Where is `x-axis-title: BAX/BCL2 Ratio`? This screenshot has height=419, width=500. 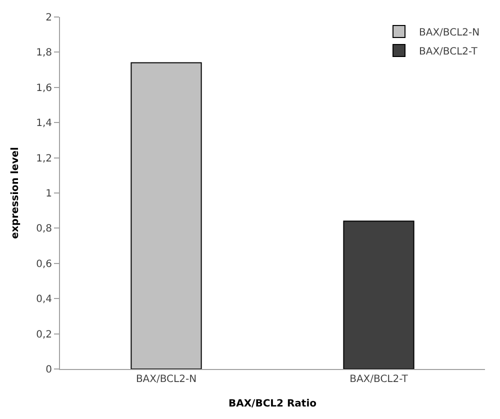 x-axis-title: BAX/BCL2 Ratio is located at coordinates (272, 404).